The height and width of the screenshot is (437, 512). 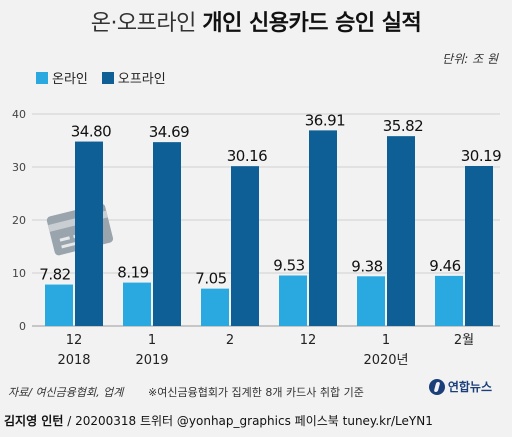 What do you see at coordinates (73, 360) in the screenshot?
I see `x-year-label: 2018` at bounding box center [73, 360].